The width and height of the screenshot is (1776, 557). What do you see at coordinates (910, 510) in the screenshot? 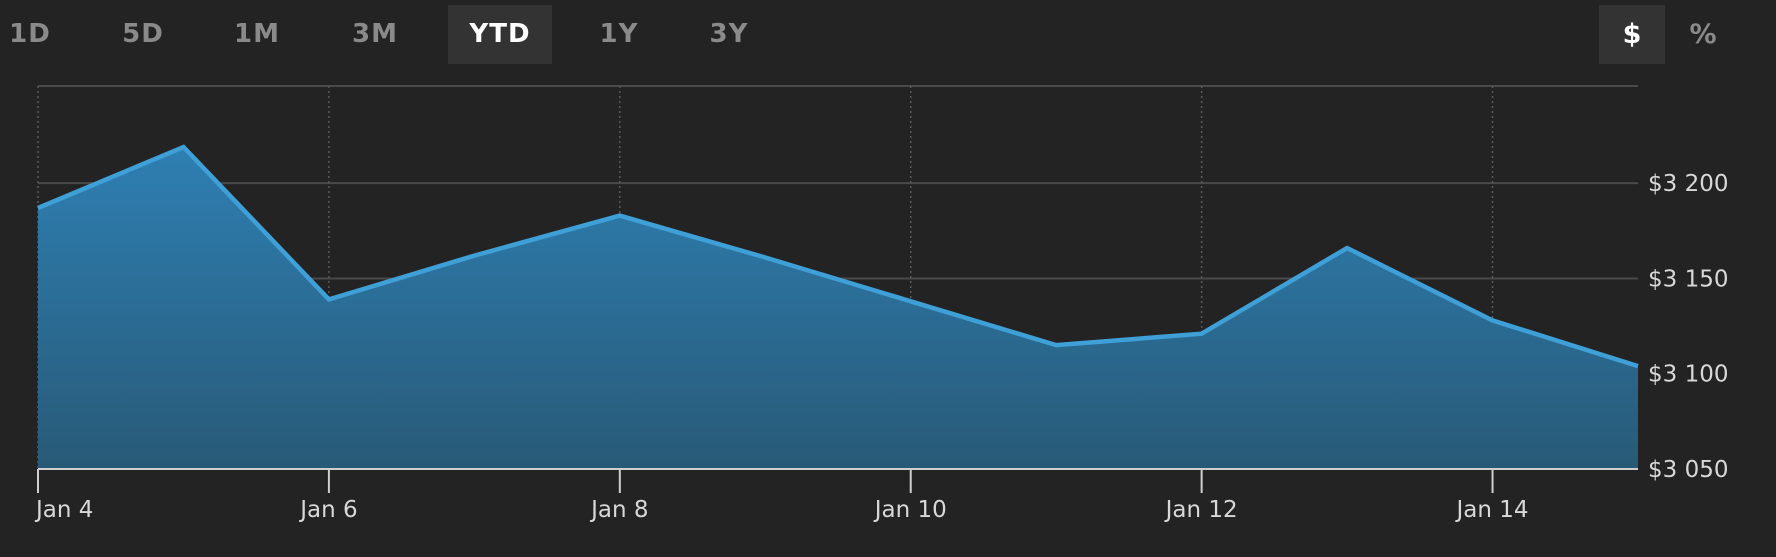
I see `x-tick-label: Jan 10` at bounding box center [910, 510].